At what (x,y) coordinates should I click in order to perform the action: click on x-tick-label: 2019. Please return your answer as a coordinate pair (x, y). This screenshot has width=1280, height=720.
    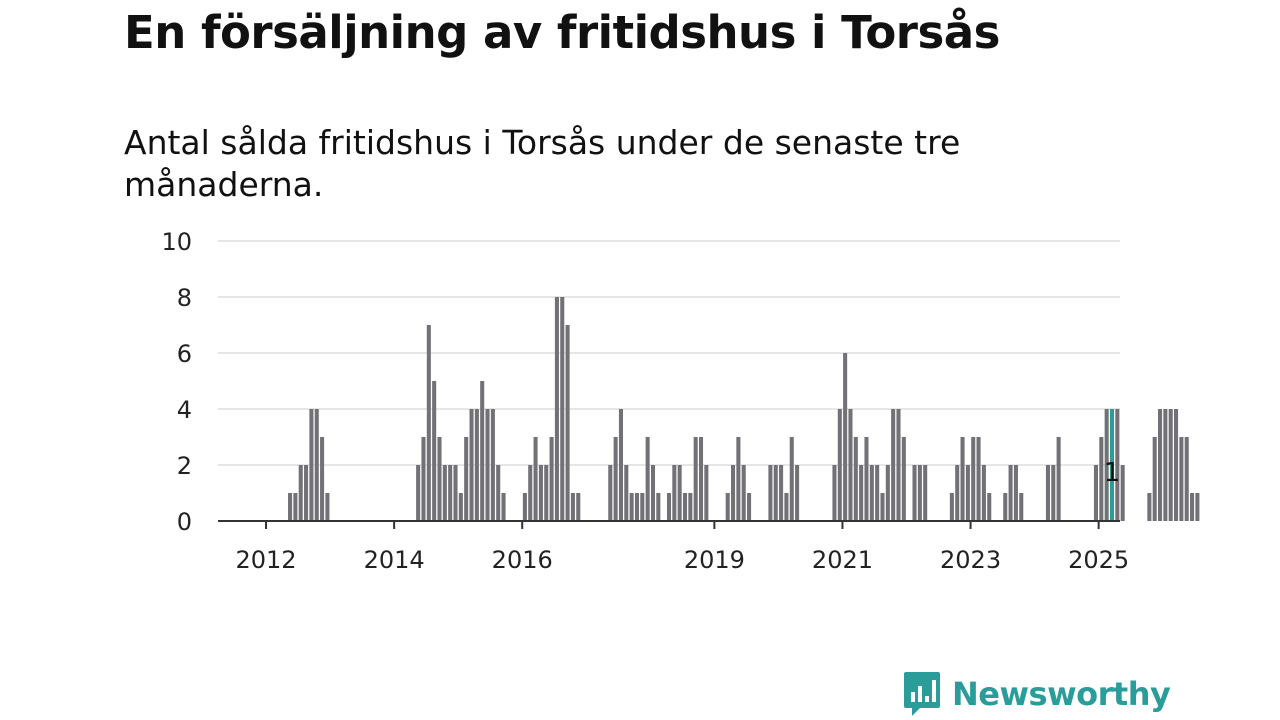
    Looking at the image, I should click on (714, 560).